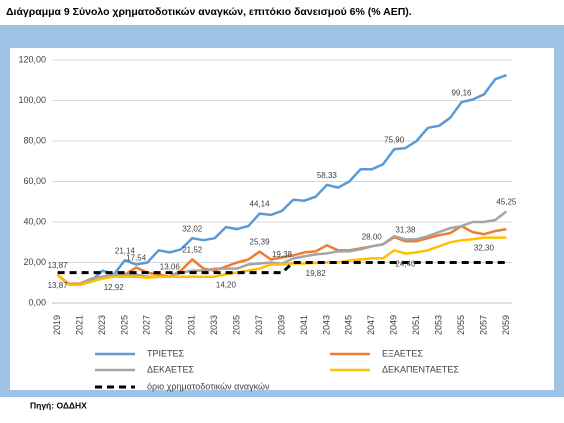  I want to click on x-tick-label: 2039, so click(281, 325).